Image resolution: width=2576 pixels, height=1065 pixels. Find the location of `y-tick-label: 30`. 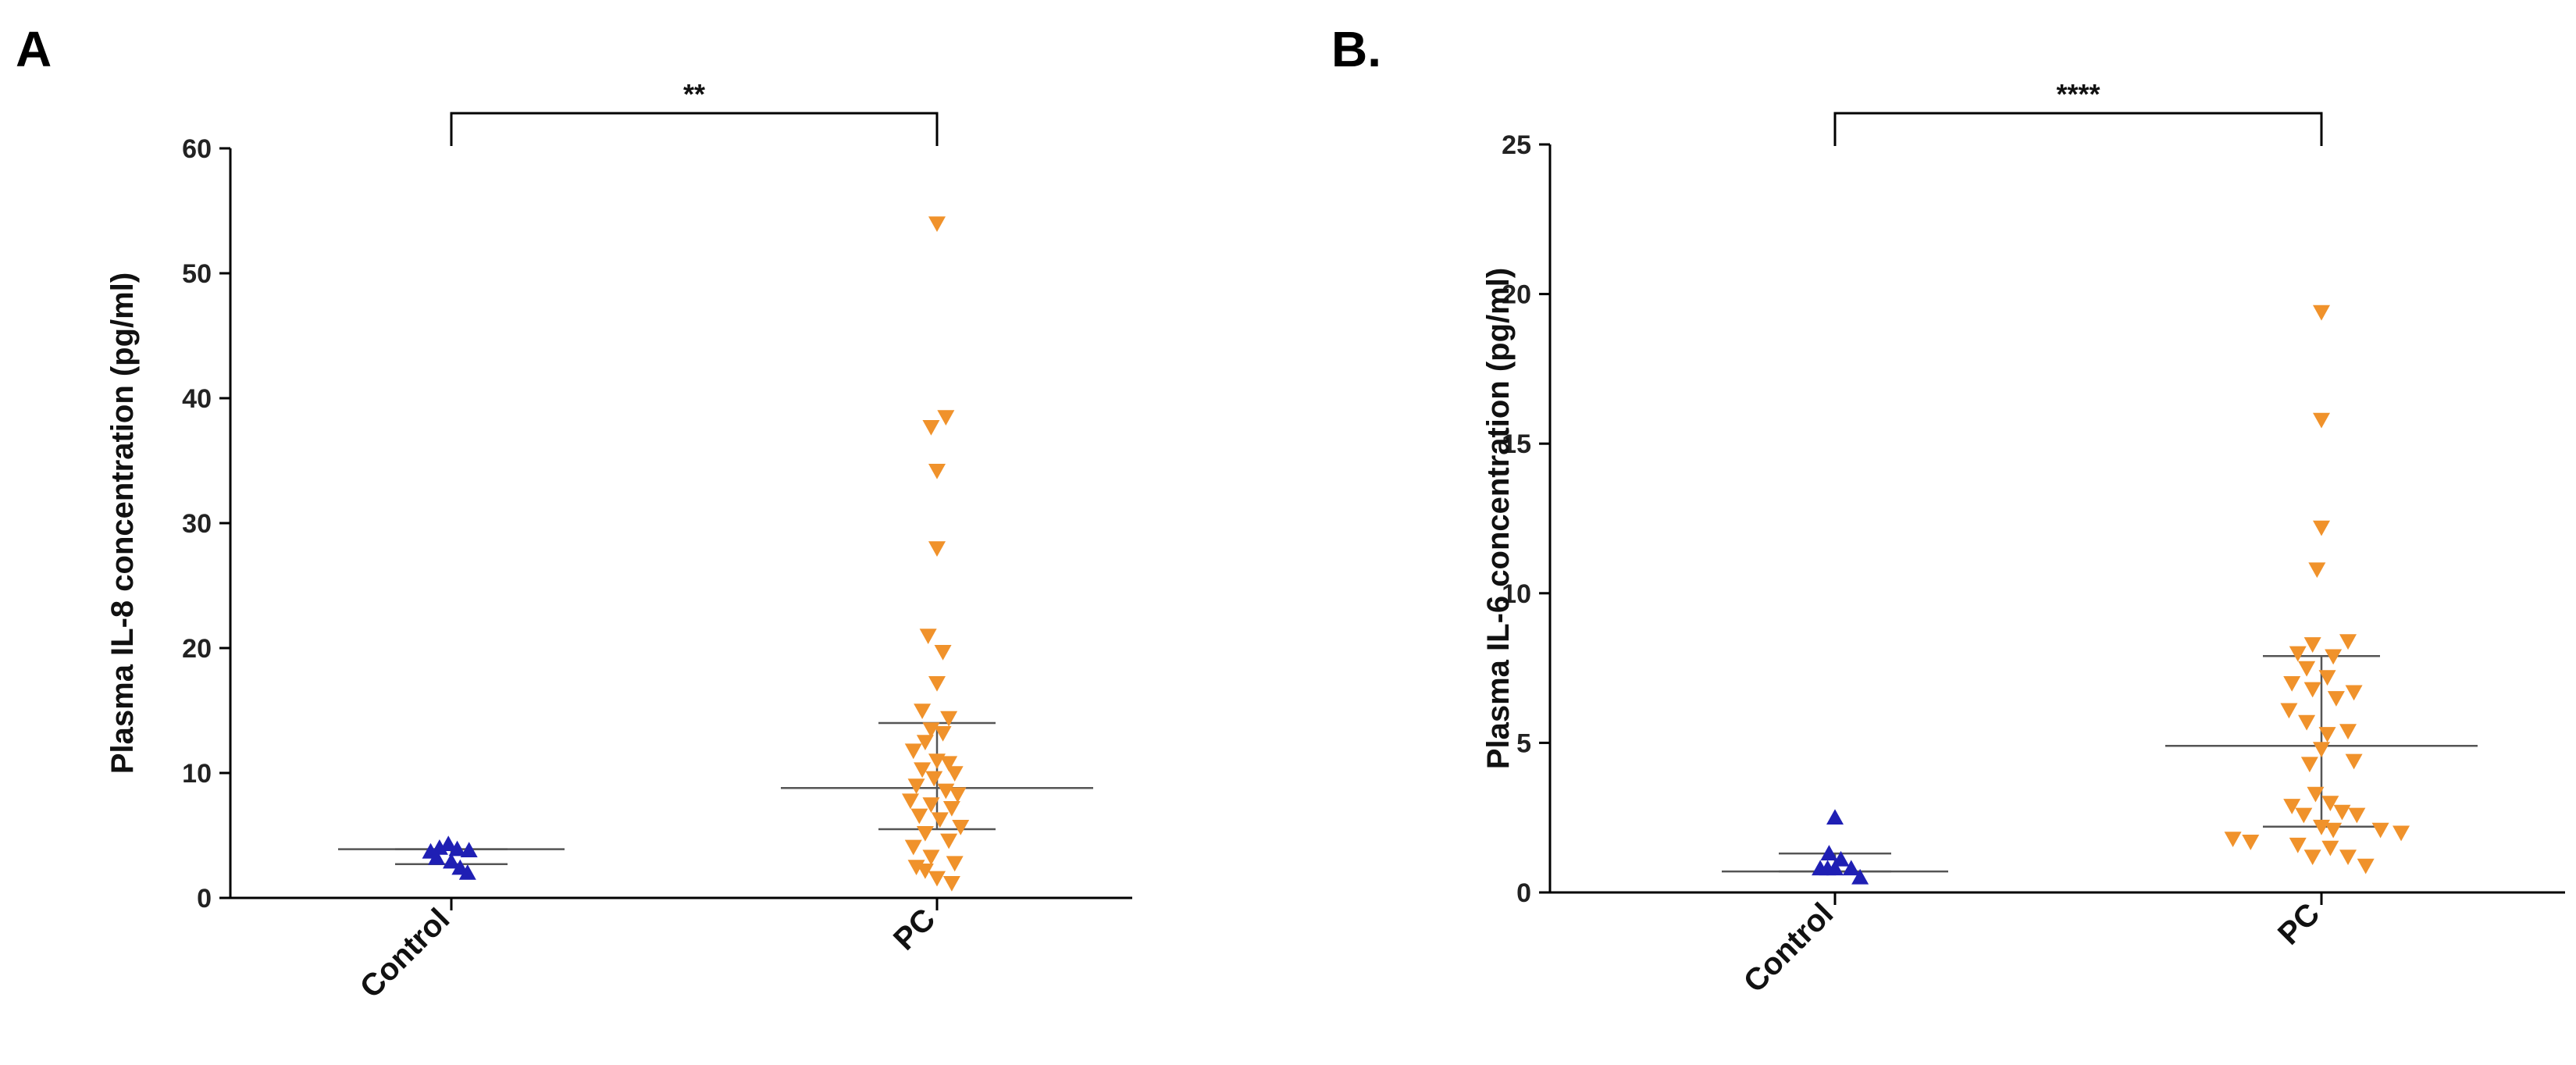

y-tick-label: 30 is located at coordinates (197, 524).